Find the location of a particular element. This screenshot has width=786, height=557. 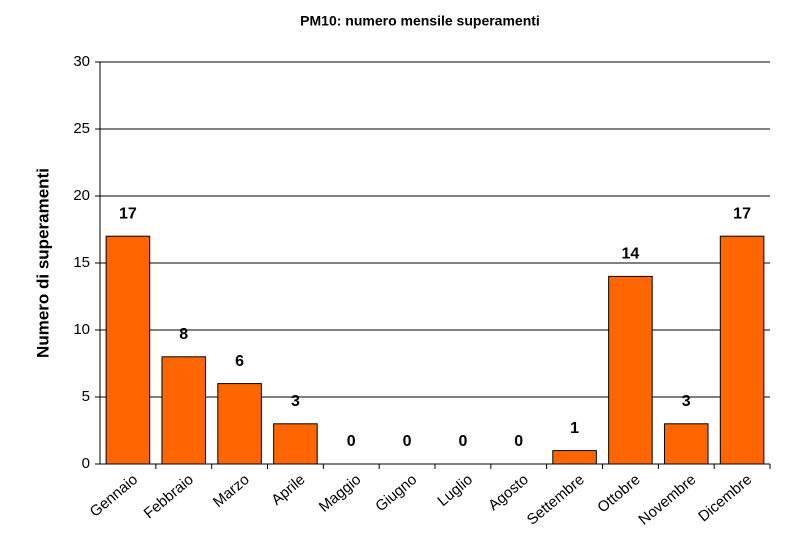

y-axis-label: Numero di superamenti is located at coordinates (42, 263).